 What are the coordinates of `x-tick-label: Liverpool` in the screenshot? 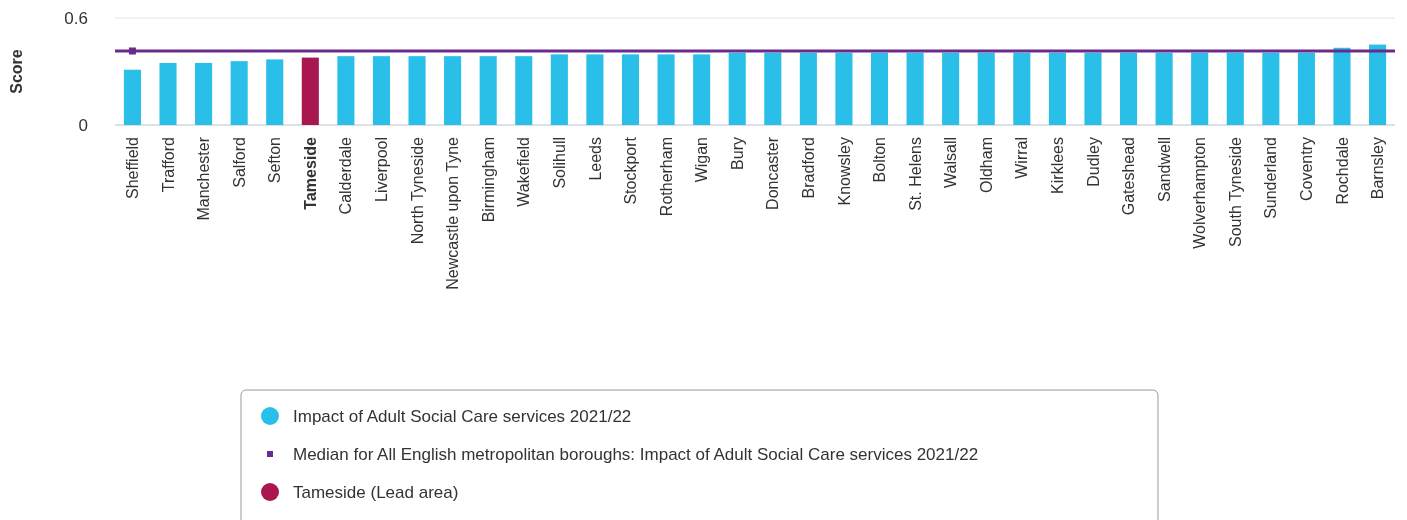 It's located at (382, 169).